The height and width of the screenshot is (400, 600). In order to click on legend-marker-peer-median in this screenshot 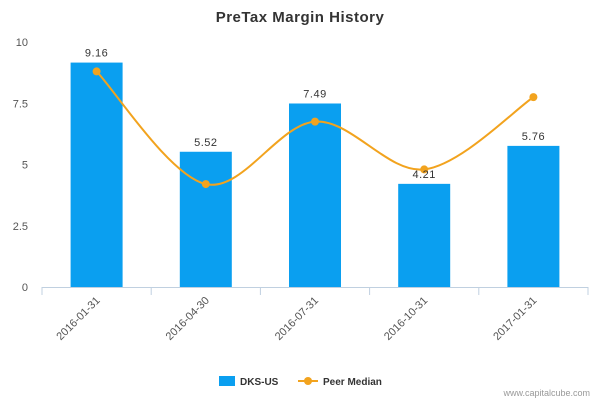, I will do `click(308, 381)`.